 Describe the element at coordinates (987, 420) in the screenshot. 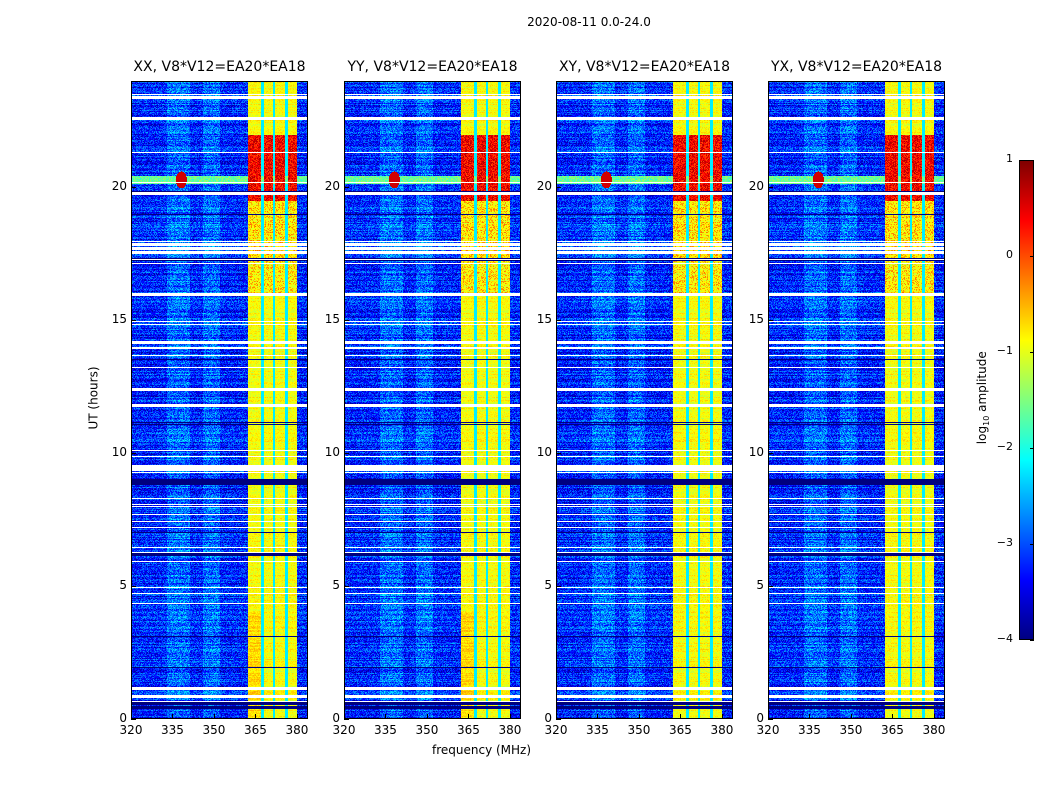

I see `colorbar-label-sub: 10` at that location.